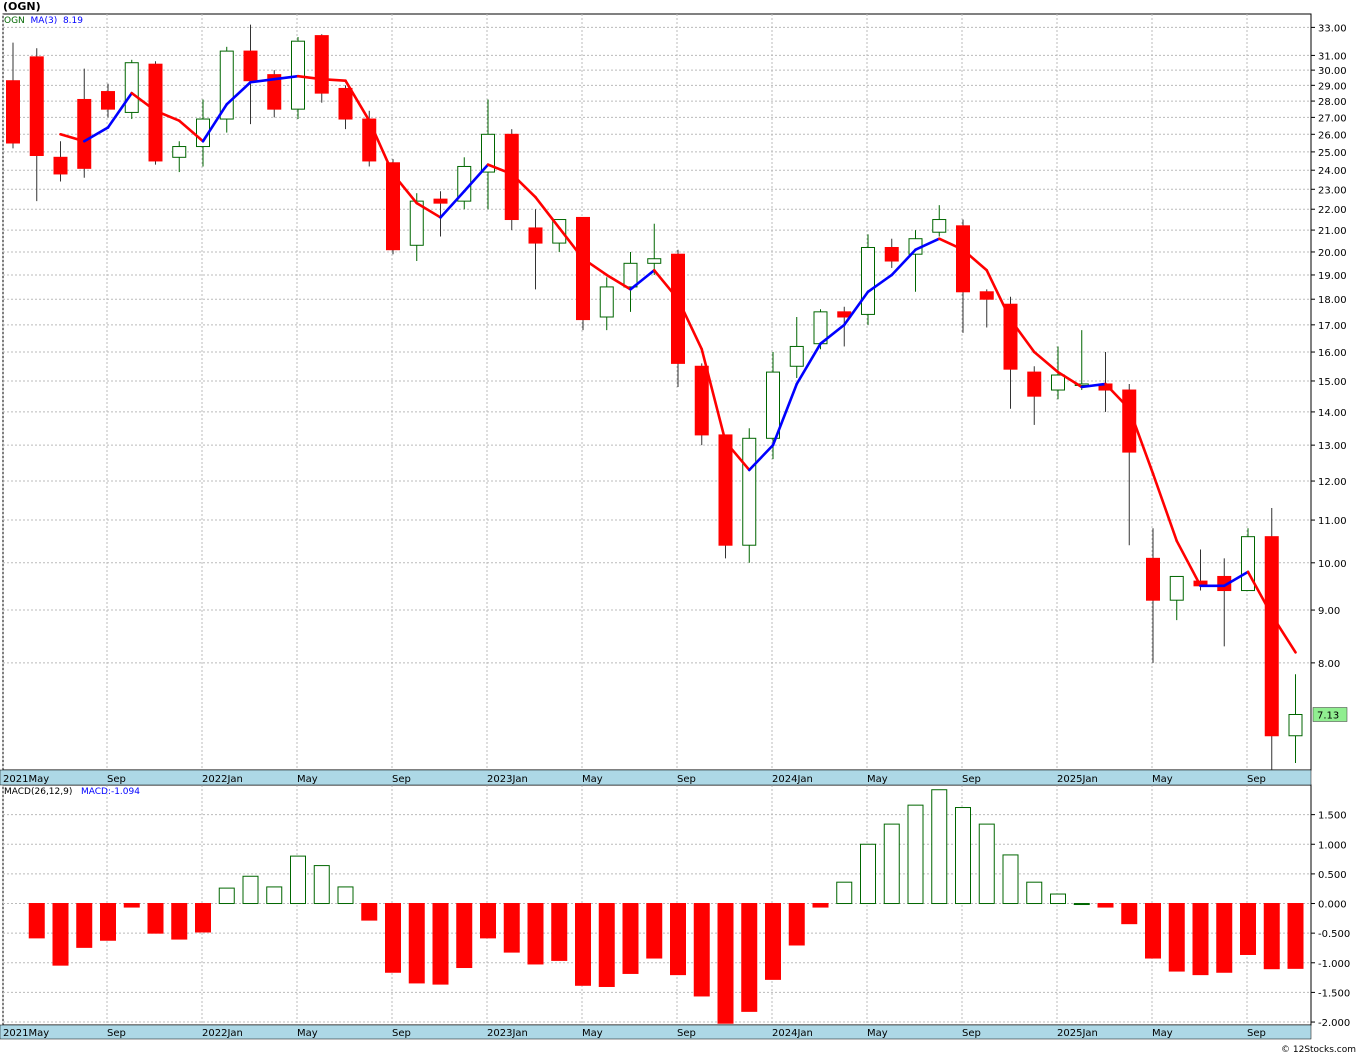 This screenshot has height=1060, width=1360. I want to click on date-label: 2024Jan, so click(792, 779).